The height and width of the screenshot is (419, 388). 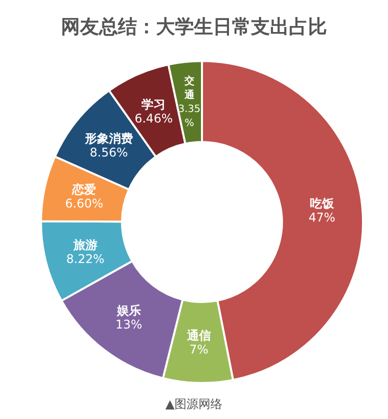 I want to click on slice-label: 恋爱, so click(x=83, y=189).